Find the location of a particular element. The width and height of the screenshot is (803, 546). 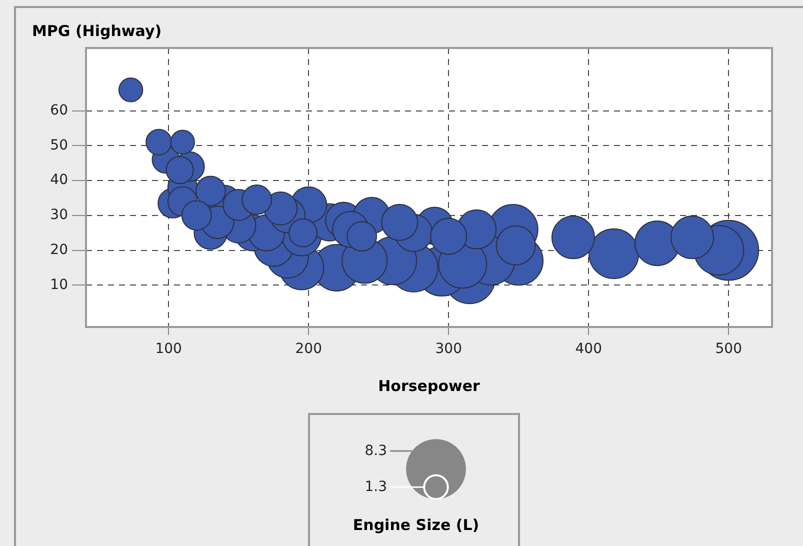

x-tick-label: 500 is located at coordinates (728, 349).